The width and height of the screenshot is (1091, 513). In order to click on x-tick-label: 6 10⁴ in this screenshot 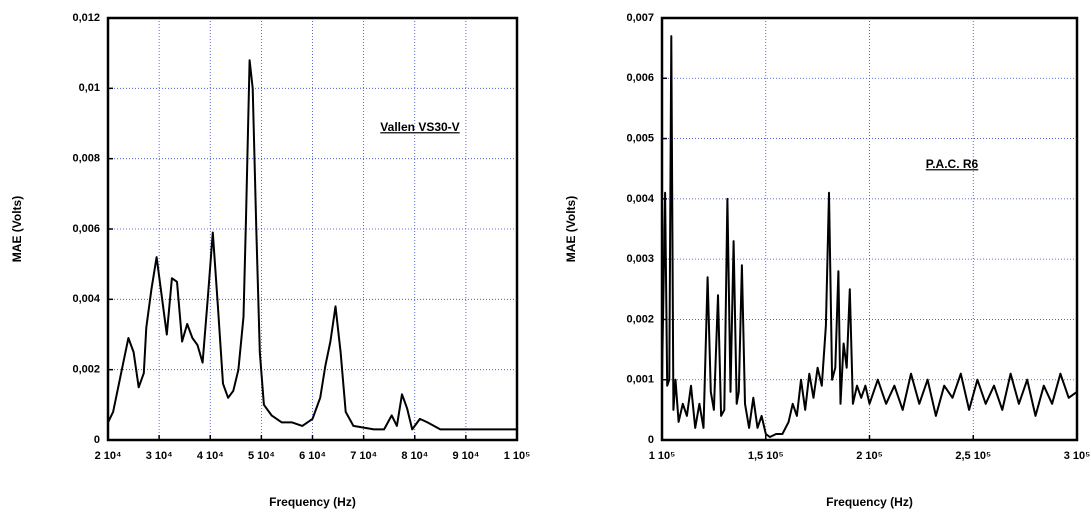, I will do `click(312, 456)`.